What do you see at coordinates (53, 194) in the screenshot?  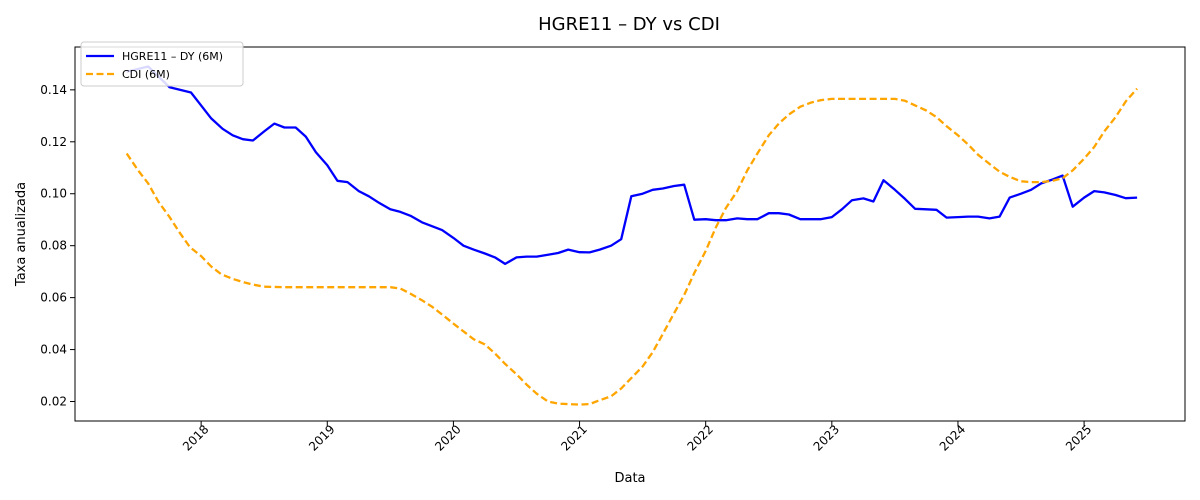 I see `y-tick-label: 0.10` at bounding box center [53, 194].